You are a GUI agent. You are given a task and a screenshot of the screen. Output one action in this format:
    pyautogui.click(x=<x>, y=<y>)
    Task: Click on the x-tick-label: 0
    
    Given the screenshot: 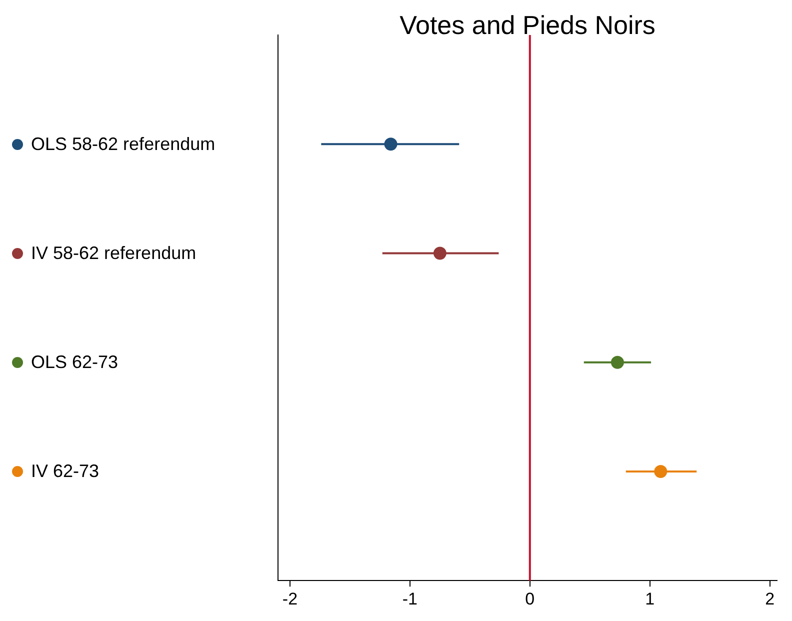 What is the action you would take?
    pyautogui.click(x=530, y=598)
    